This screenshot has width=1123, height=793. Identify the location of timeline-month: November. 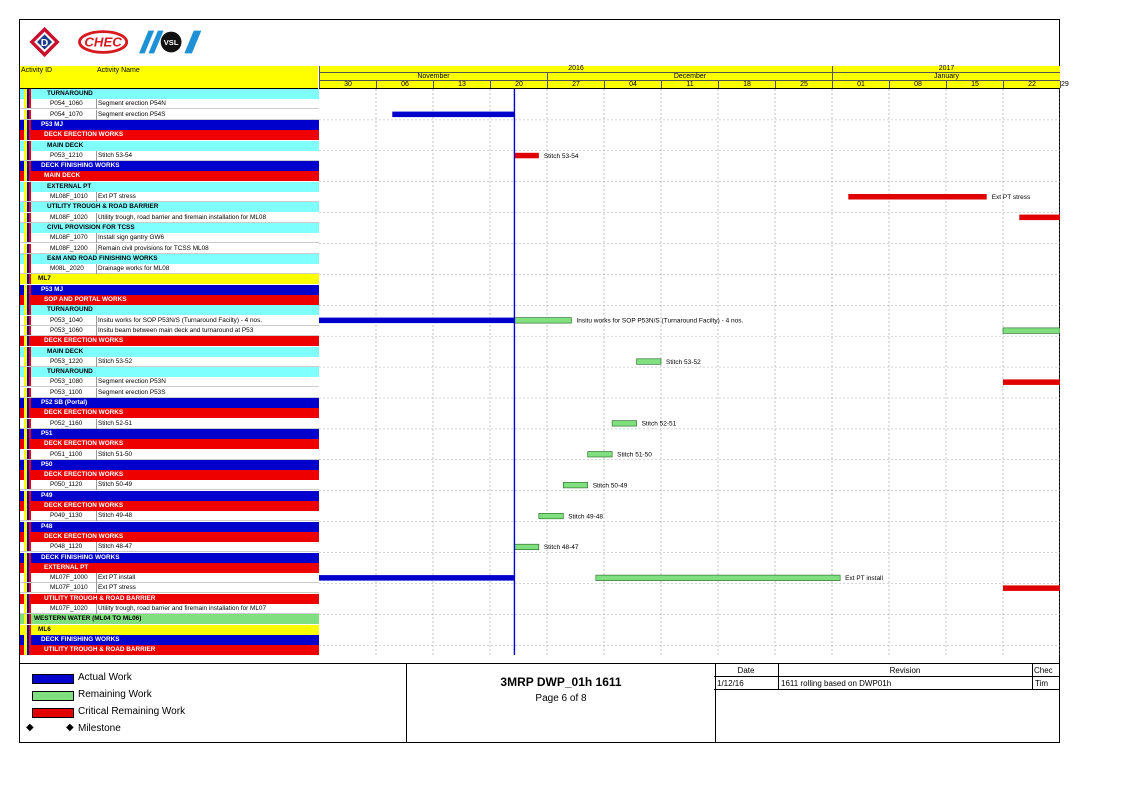
(433, 76).